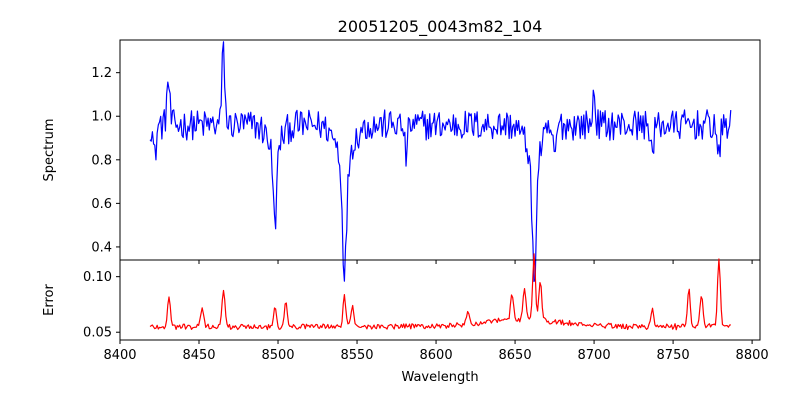 This screenshot has height=400, width=800. Describe the element at coordinates (277, 355) in the screenshot. I see `error-x-tick-label: 8500` at that location.